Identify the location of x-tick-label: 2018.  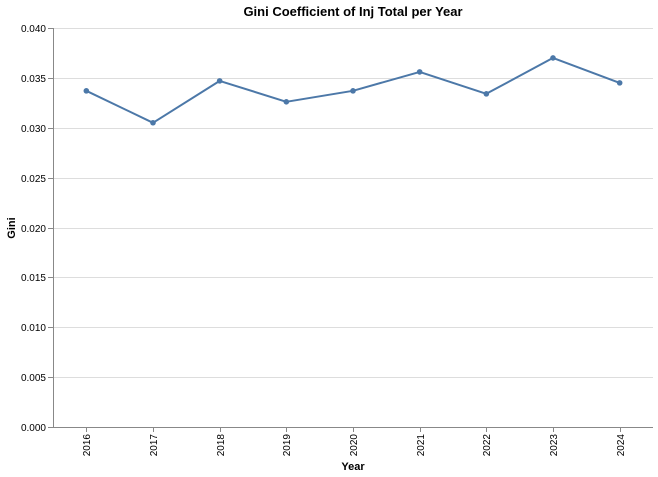
(221, 445).